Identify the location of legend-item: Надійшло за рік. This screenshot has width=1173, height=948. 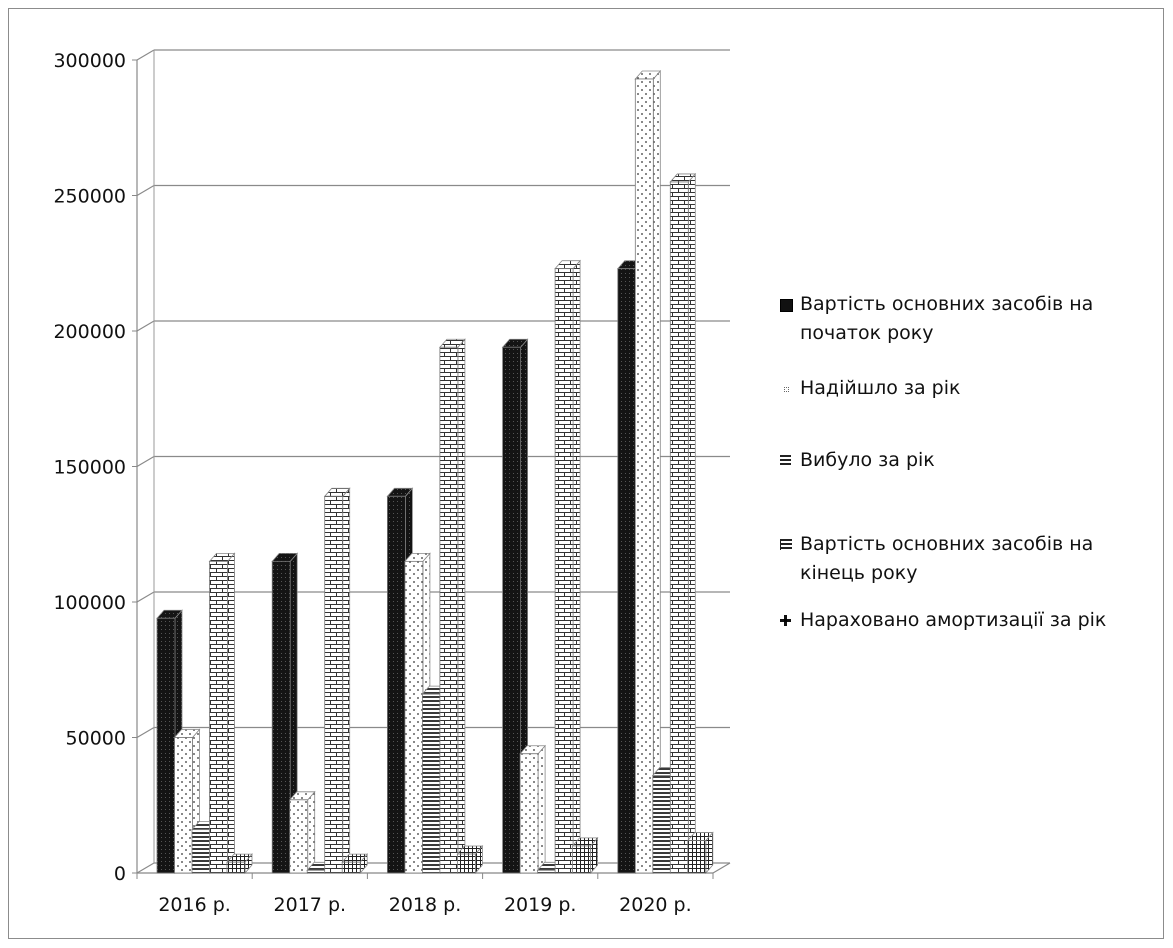
(970, 388).